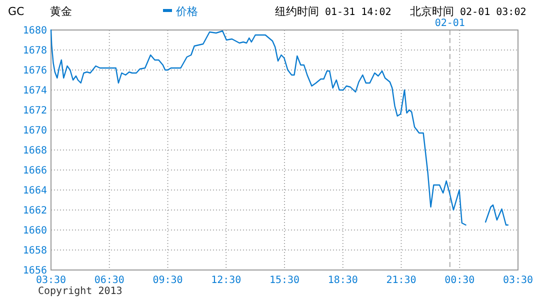 The image size is (540, 300). What do you see at coordinates (34, 171) in the screenshot?
I see `y-tick-label: 1666` at bounding box center [34, 171].